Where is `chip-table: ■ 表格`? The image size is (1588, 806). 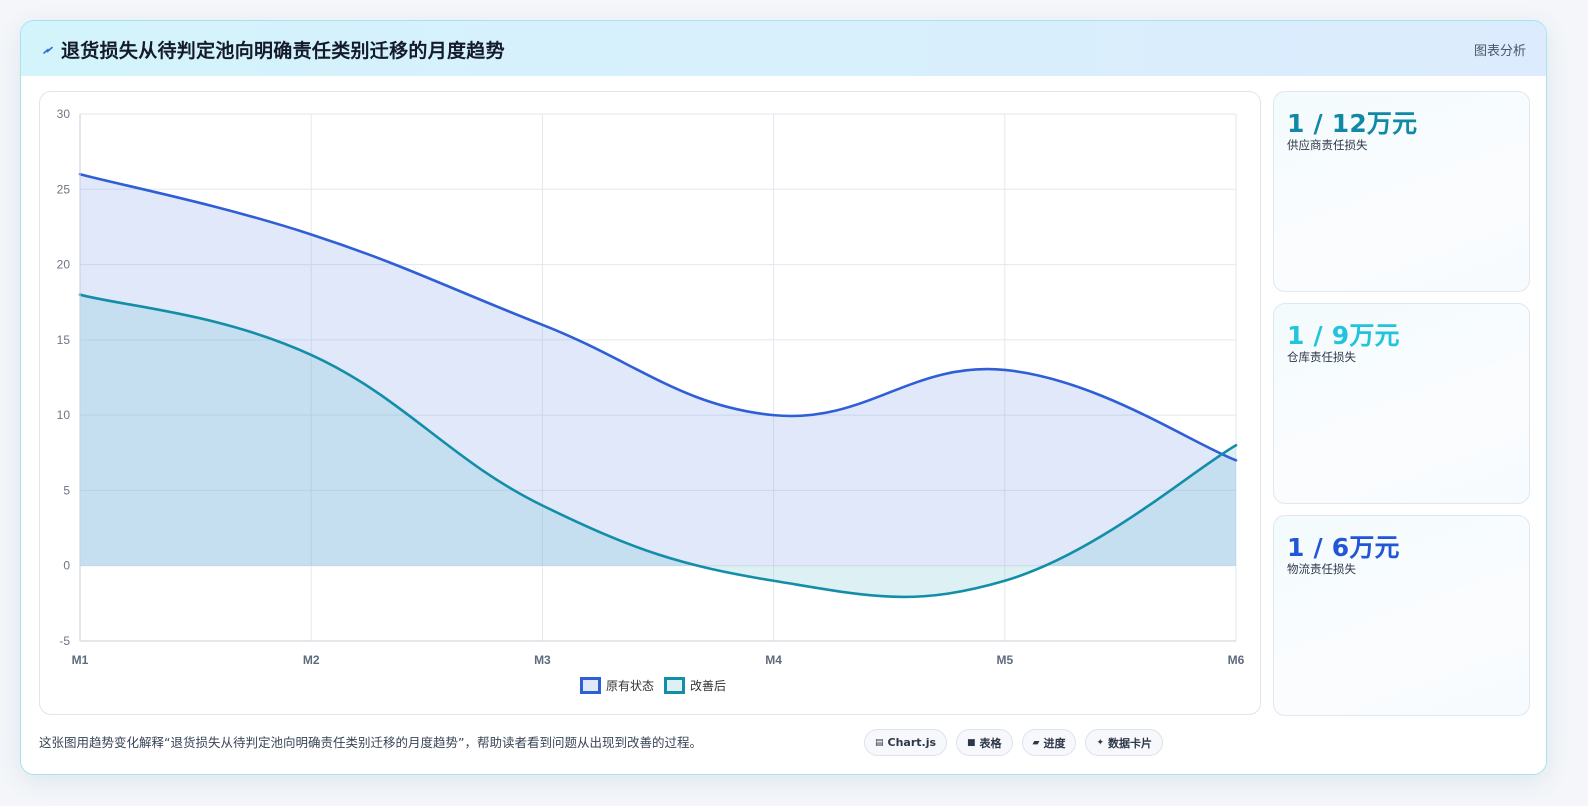
chip-table: ■ 表格 is located at coordinates (984, 742).